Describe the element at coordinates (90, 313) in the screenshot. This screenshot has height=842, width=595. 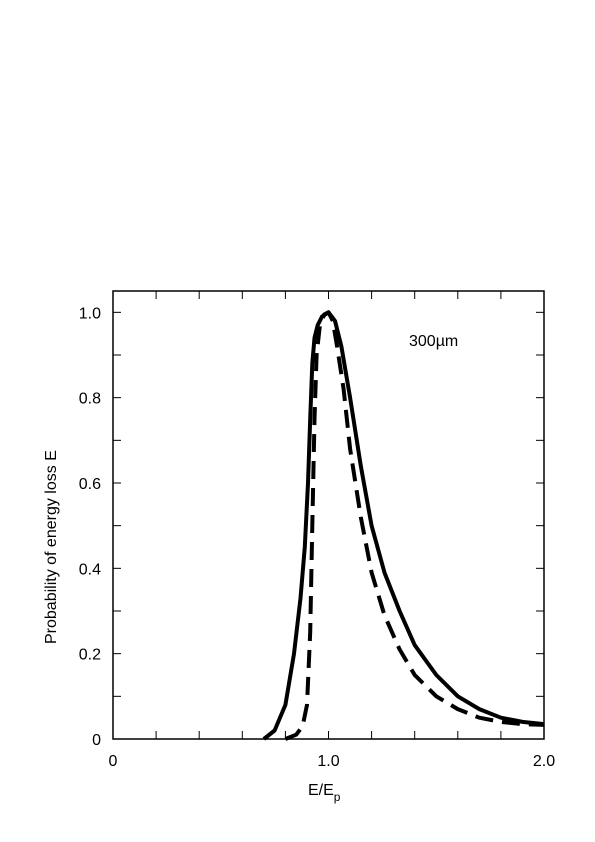
I see `y-tick-label: 1.0` at that location.